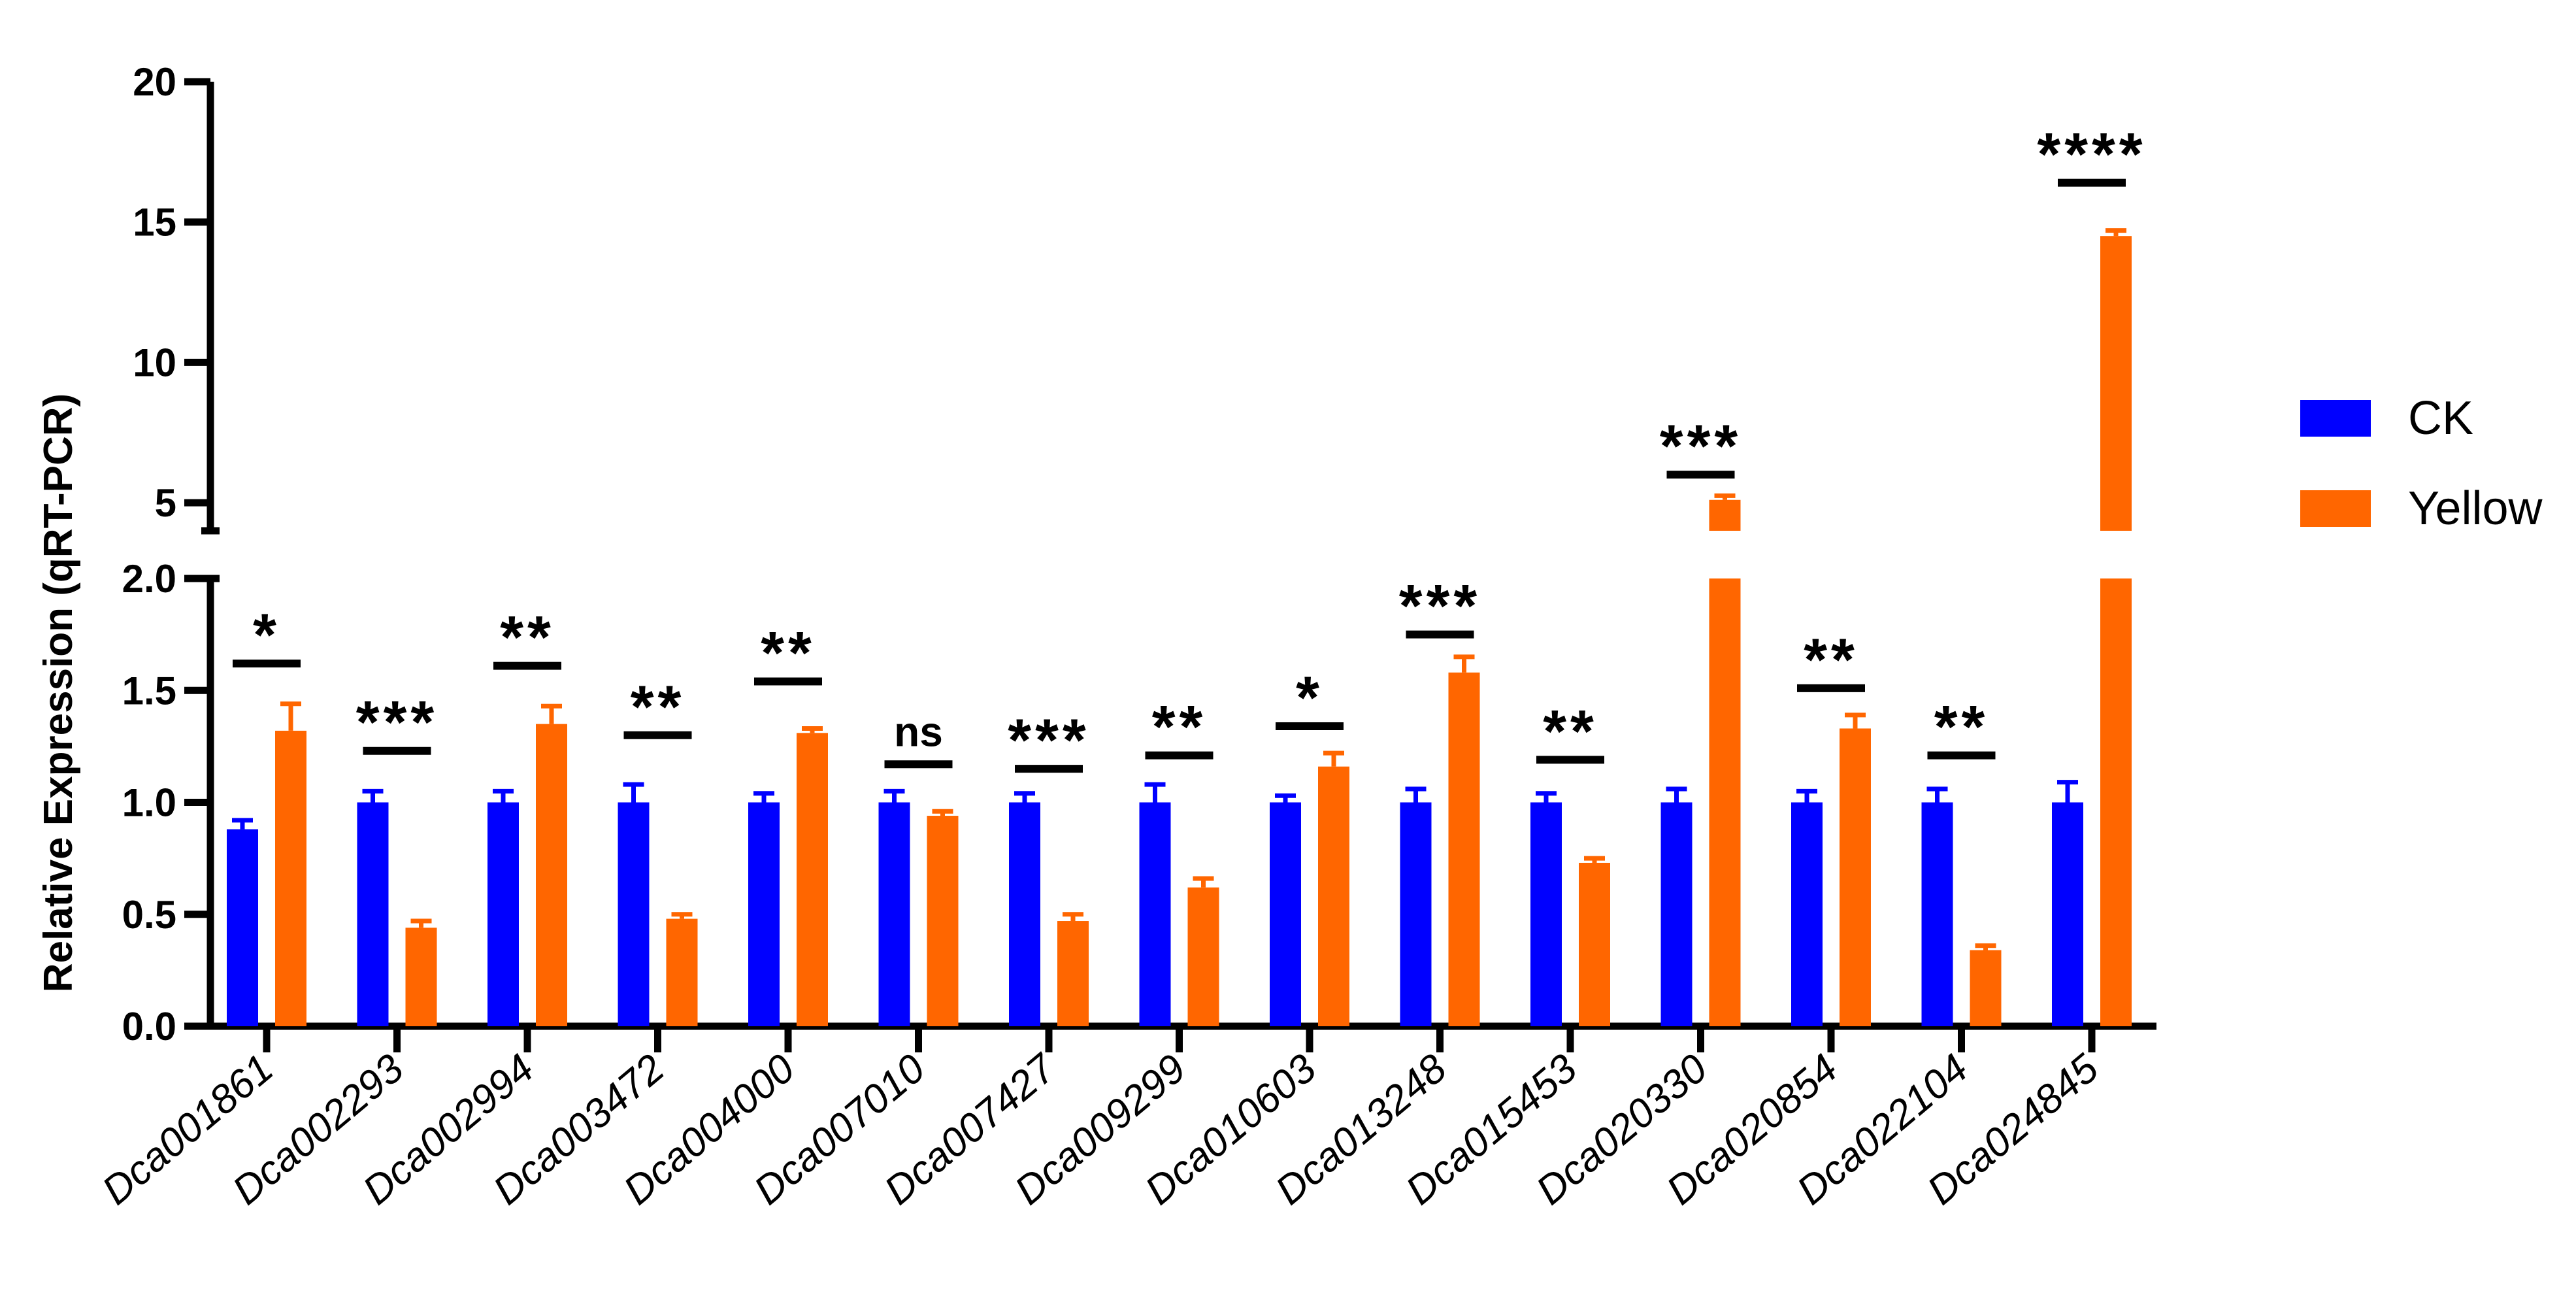  I want to click on y-tick-label: 20, so click(154, 82).